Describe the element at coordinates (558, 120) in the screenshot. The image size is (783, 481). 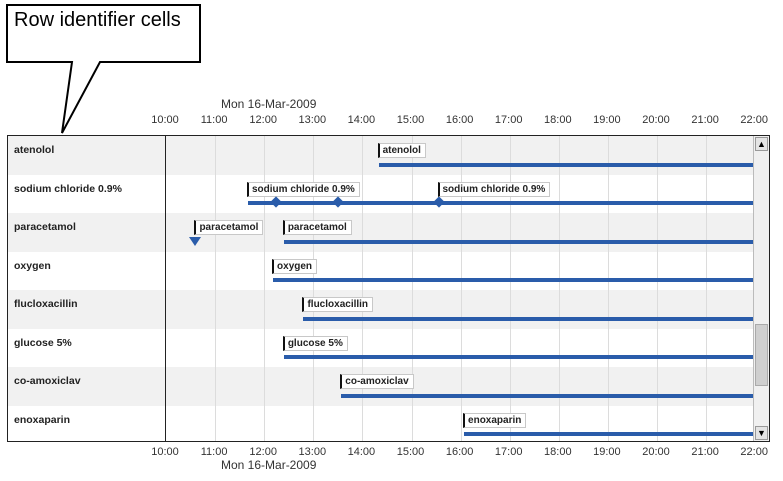
I see `tick-label-top: 18:00` at that location.